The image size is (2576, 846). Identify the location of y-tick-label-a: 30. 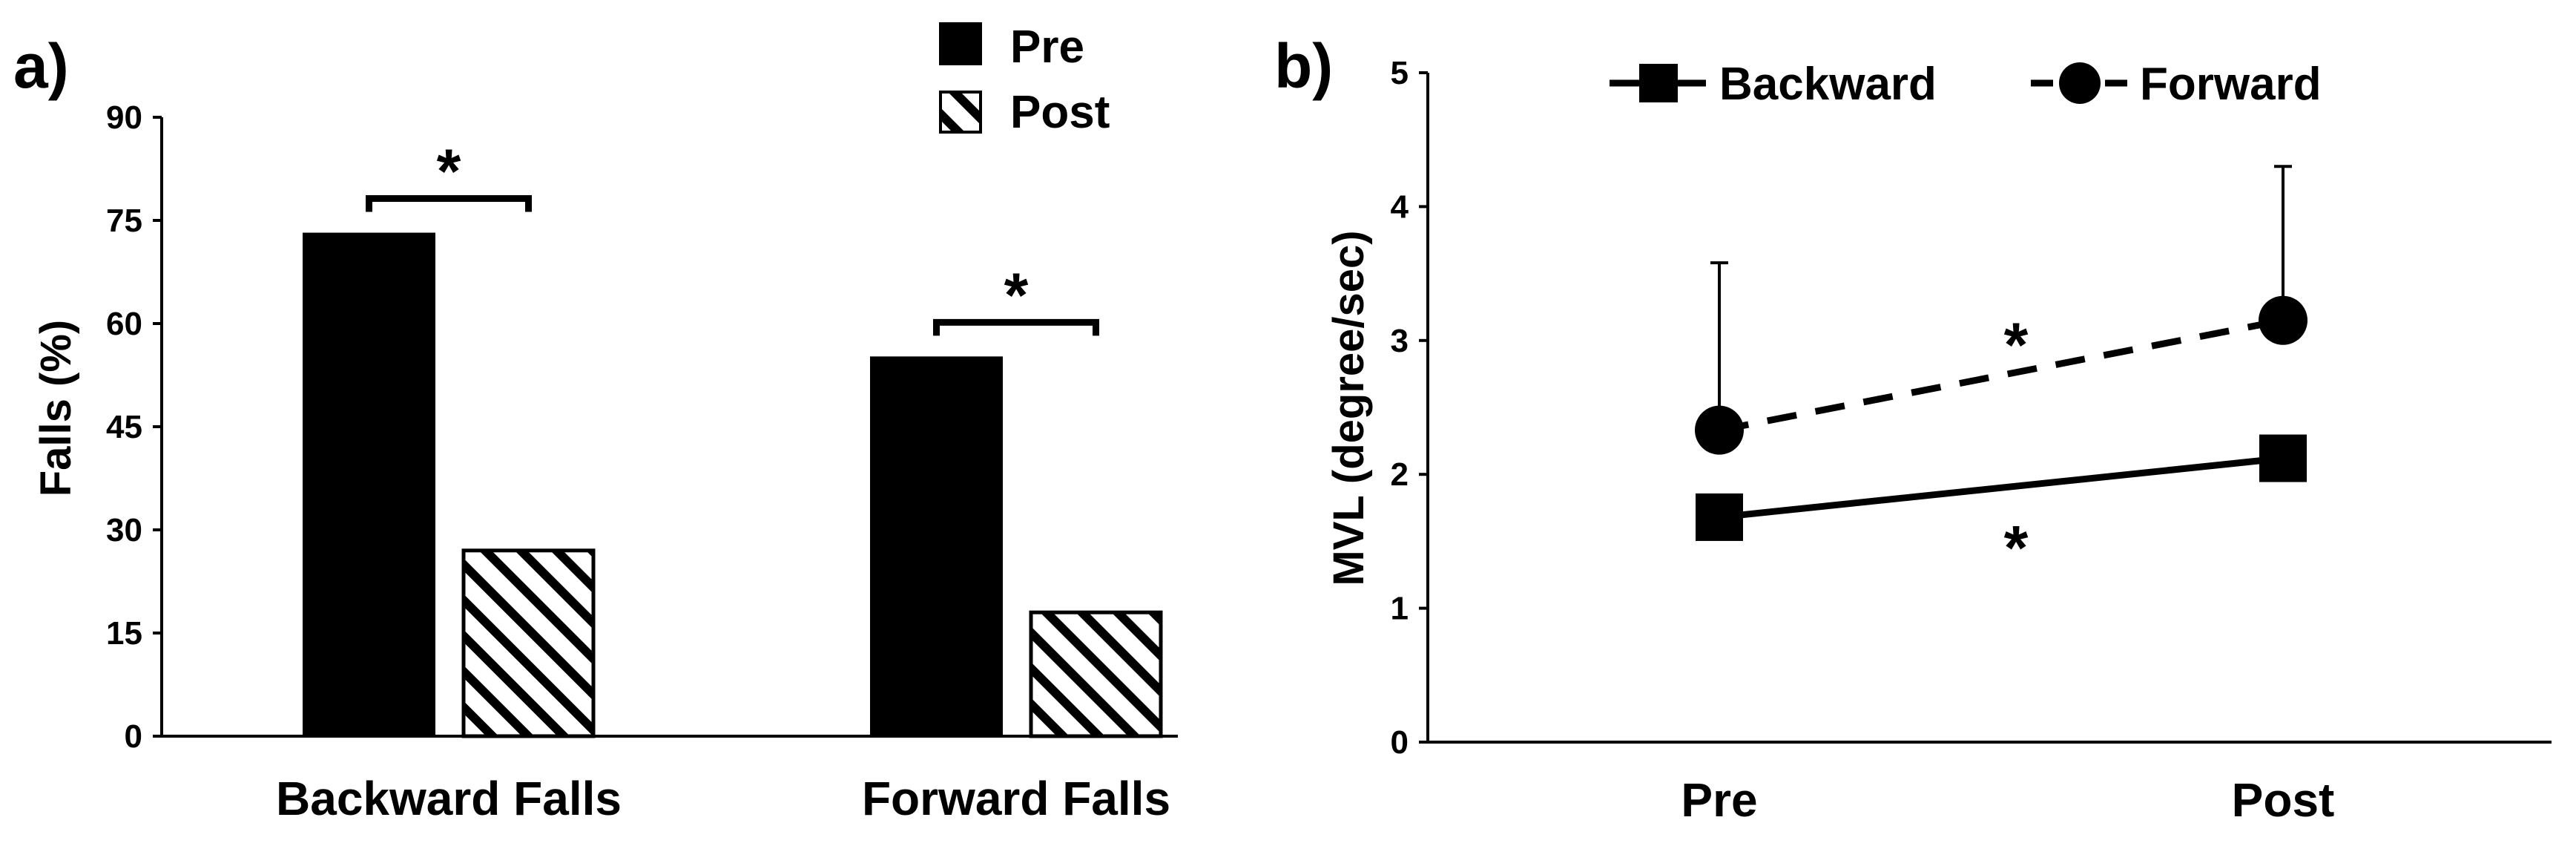
(124, 530).